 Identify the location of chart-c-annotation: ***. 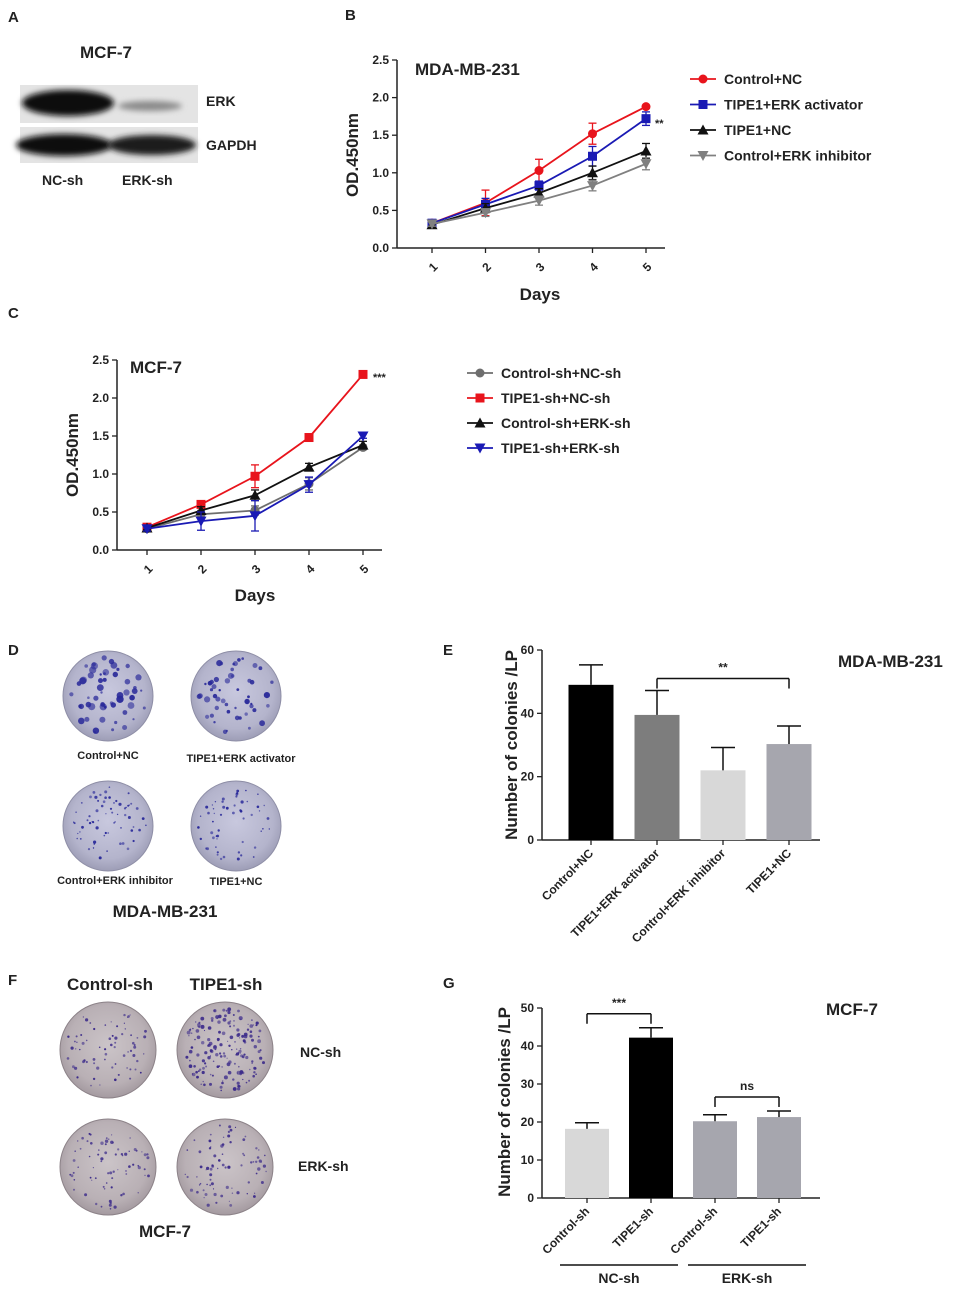
(380, 378).